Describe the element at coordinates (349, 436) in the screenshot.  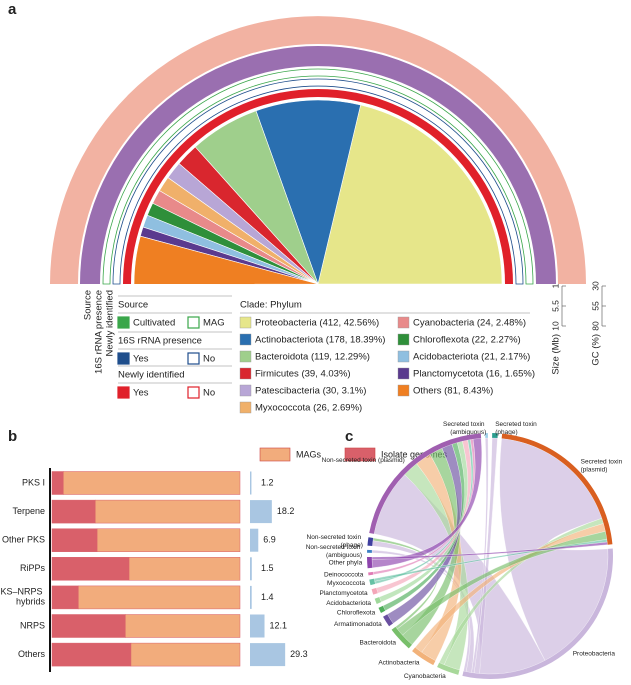
I see `panel-label: c` at that location.